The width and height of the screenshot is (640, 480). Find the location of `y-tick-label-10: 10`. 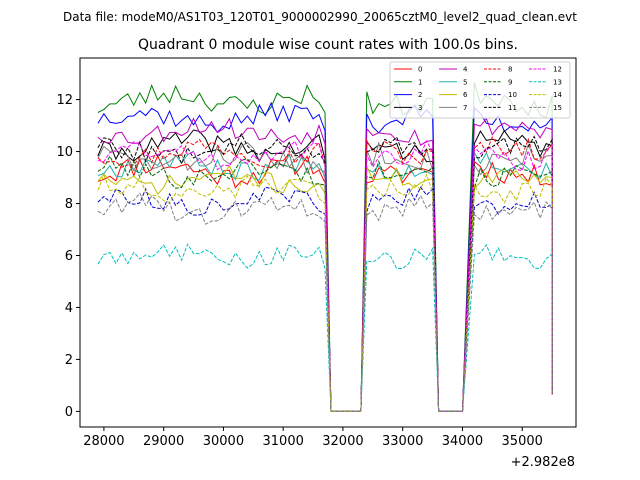

y-tick-label-10: 10 is located at coordinates (64, 152).